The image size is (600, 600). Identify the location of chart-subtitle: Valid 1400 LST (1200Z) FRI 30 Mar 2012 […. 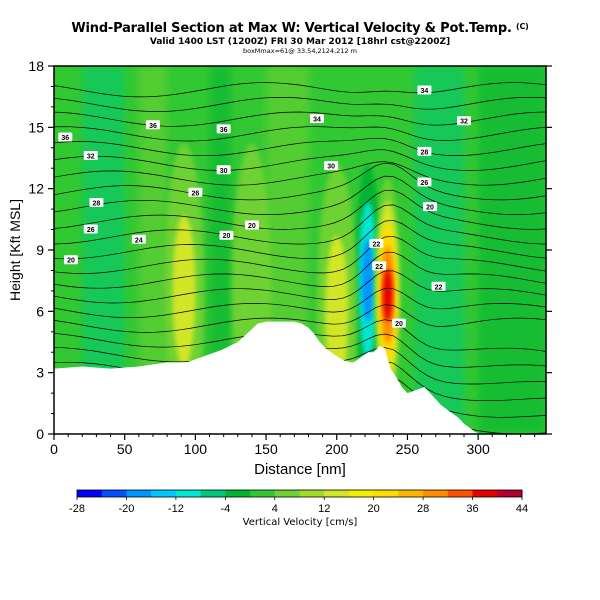
(300, 42).